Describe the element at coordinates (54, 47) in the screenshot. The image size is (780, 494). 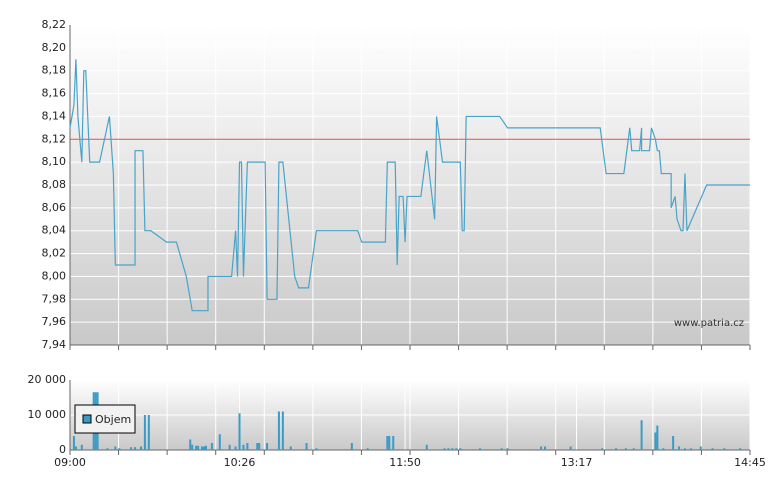
I see `y-tick-label: 8,20` at that location.